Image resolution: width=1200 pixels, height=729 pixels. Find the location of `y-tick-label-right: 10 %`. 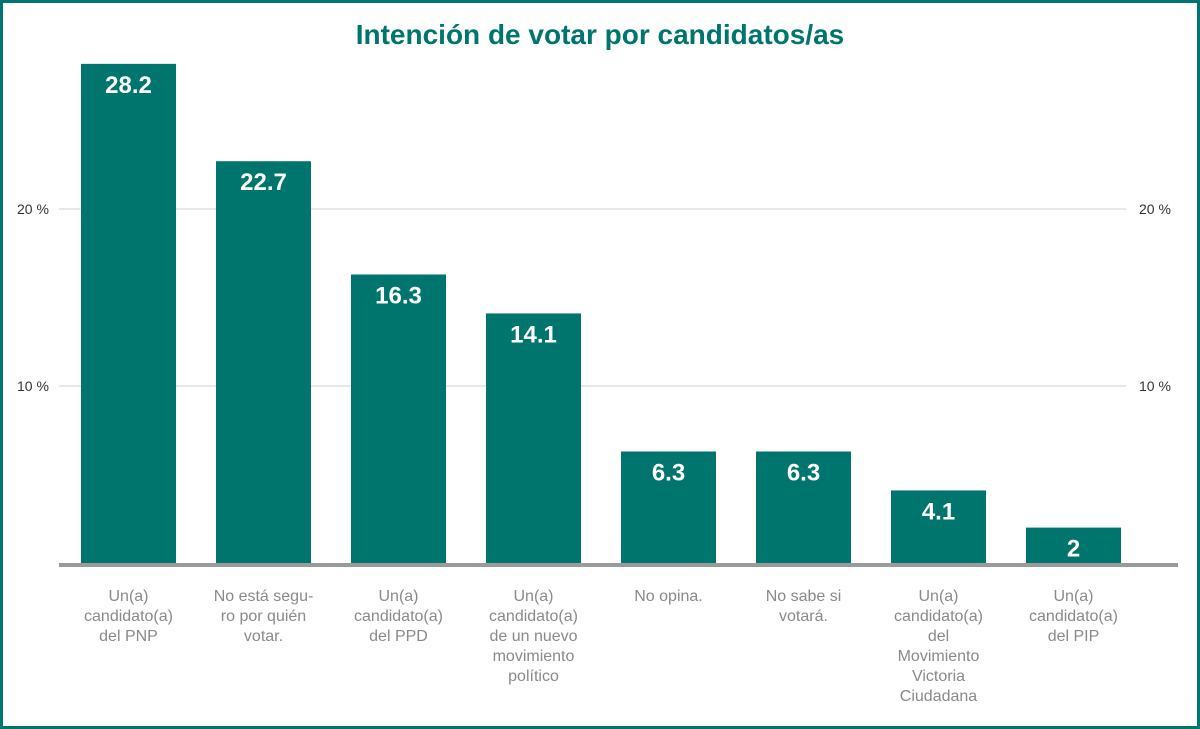

y-tick-label-right: 10 % is located at coordinates (1155, 386).